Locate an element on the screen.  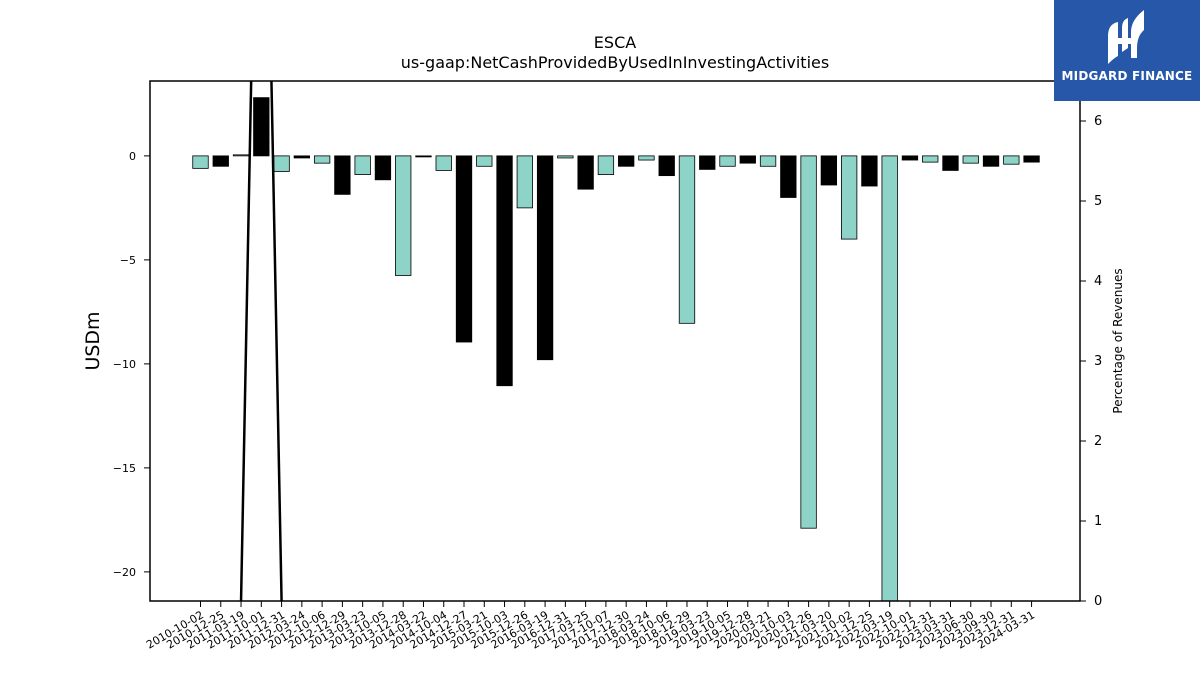
y2-tick-label: 6 is located at coordinates (1098, 121).